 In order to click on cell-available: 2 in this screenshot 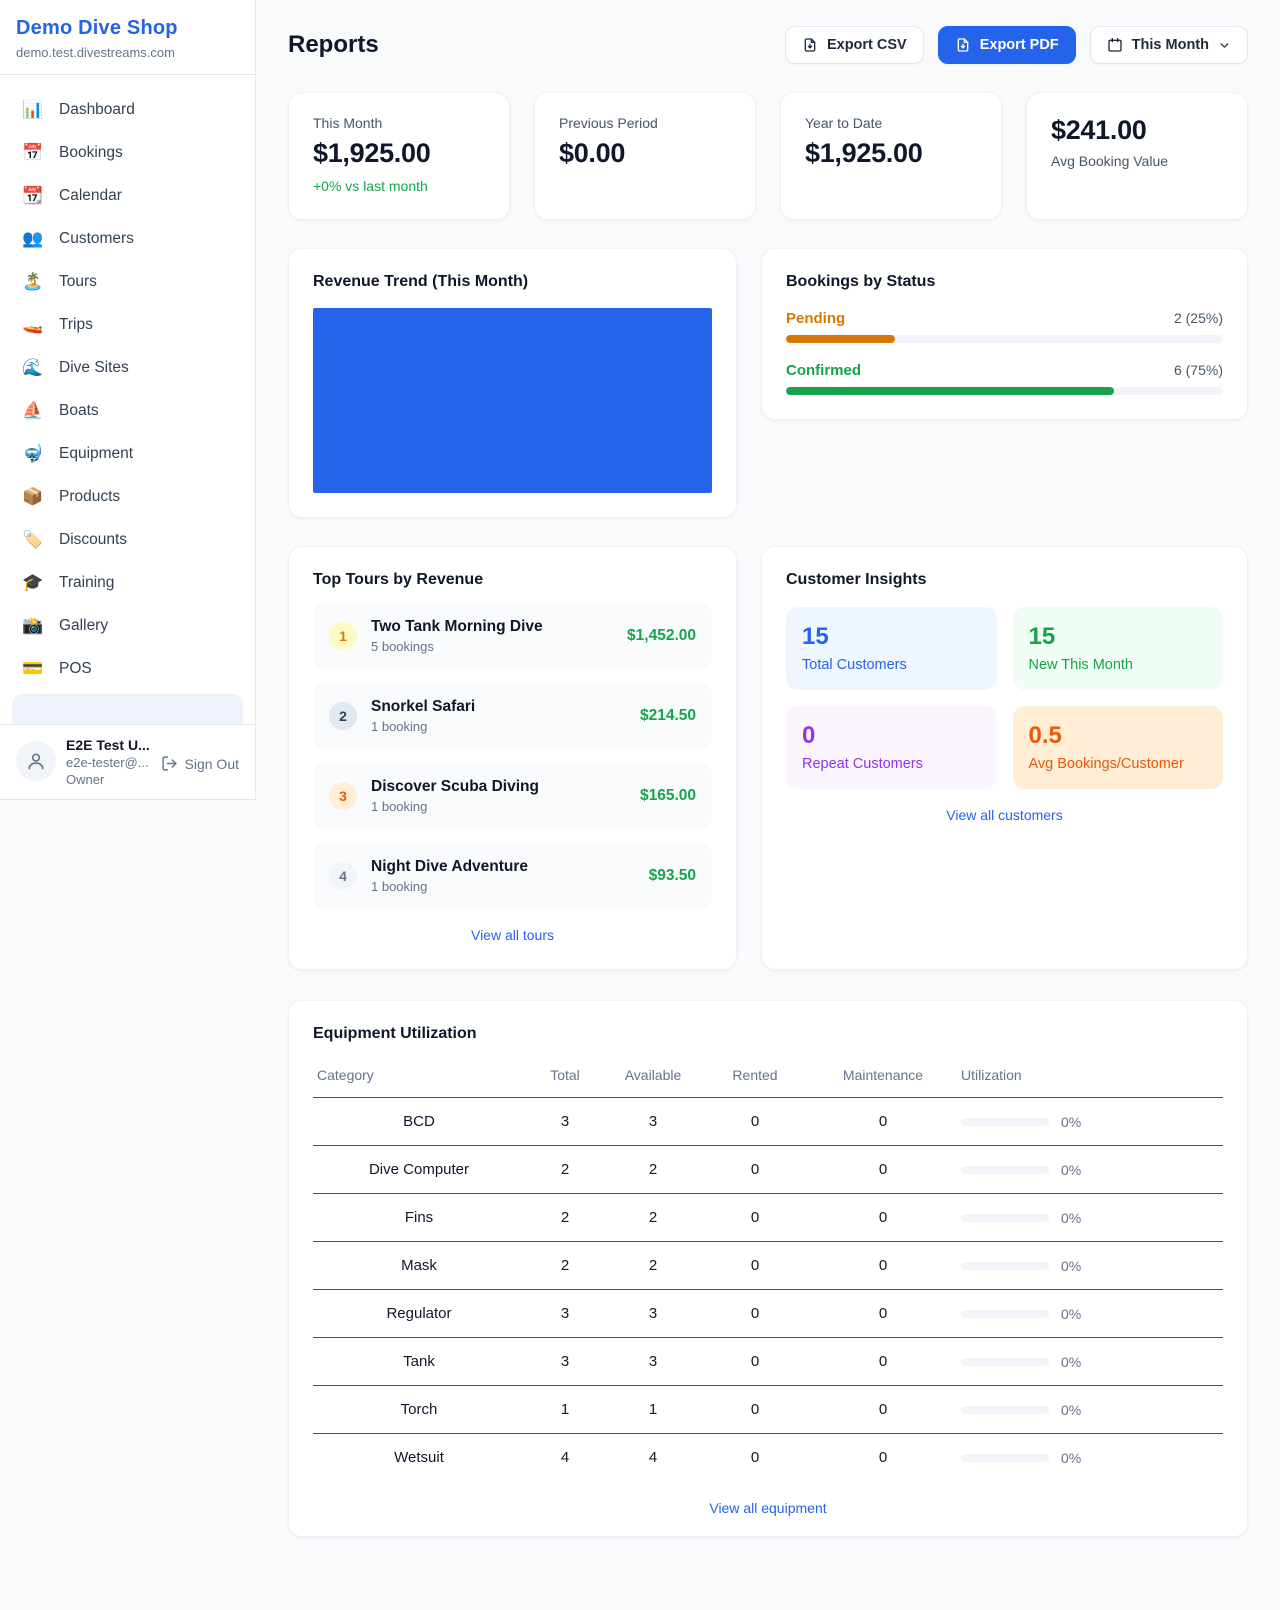, I will do `click(653, 1217)`.